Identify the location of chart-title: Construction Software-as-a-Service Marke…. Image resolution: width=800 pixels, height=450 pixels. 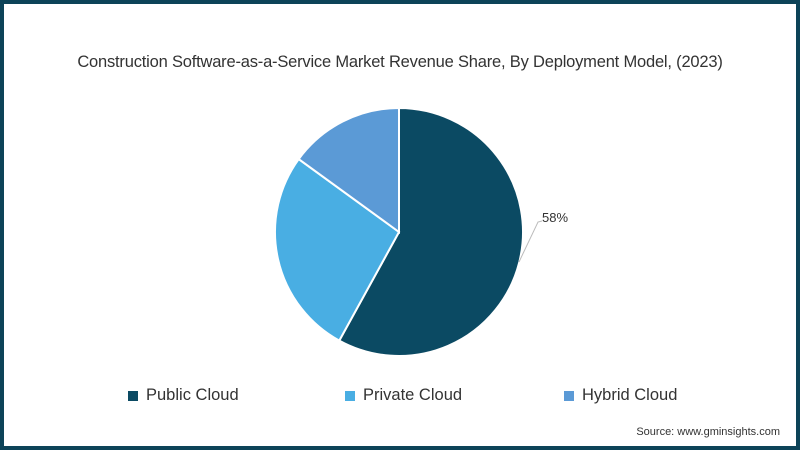
(400, 62).